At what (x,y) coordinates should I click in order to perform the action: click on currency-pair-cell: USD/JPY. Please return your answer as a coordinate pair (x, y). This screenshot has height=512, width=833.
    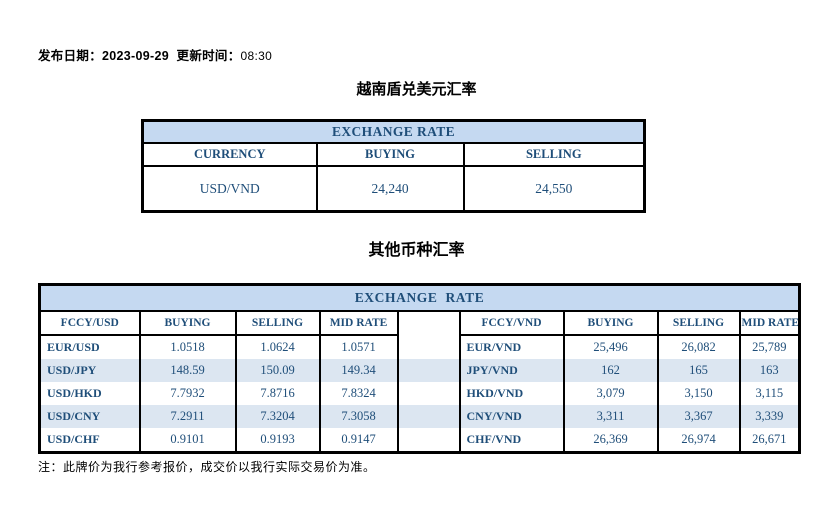
    Looking at the image, I should click on (89, 370).